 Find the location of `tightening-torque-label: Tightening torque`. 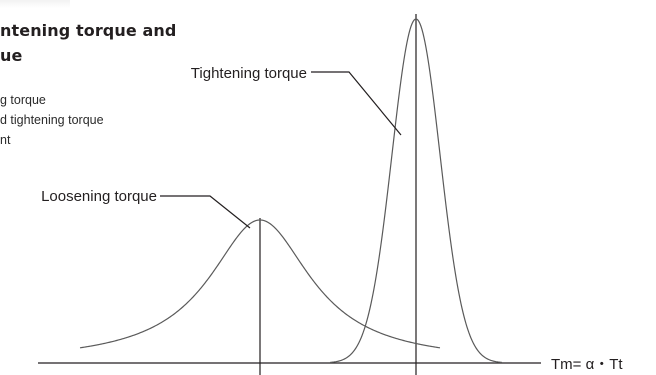

tightening-torque-label: Tightening torque is located at coordinates (249, 73).